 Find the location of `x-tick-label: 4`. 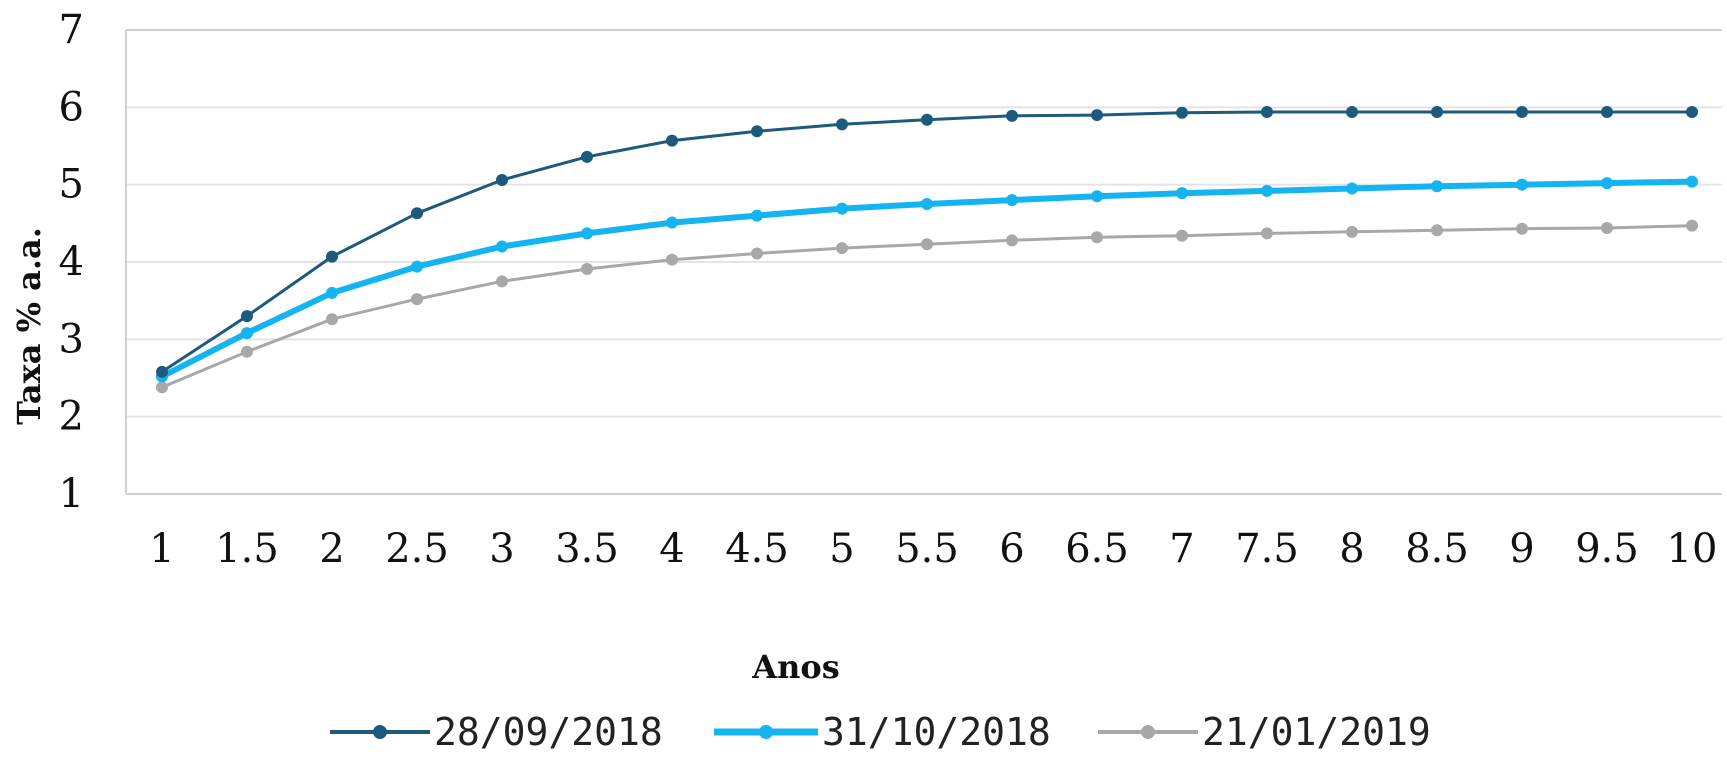

x-tick-label: 4 is located at coordinates (671, 549).